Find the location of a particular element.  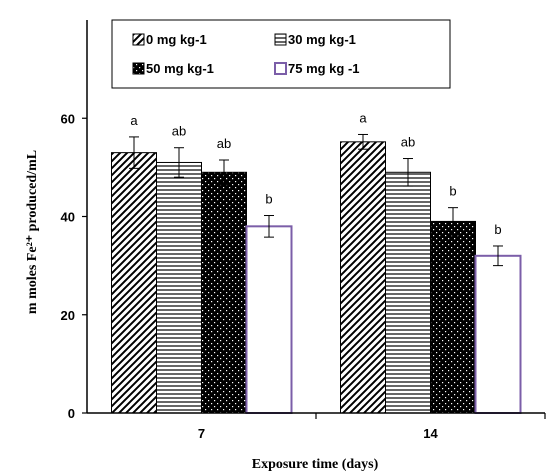

x-axis-title: Exposure time (days) is located at coordinates (315, 464).